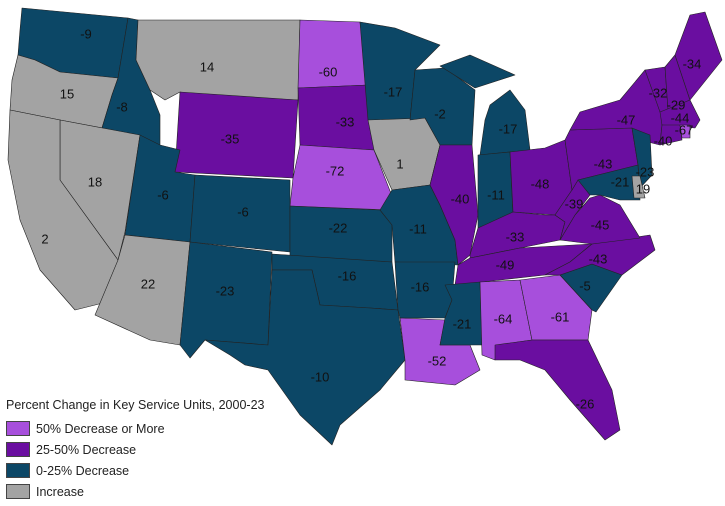  I want to click on state-value-label-mt: 14, so click(207, 66).